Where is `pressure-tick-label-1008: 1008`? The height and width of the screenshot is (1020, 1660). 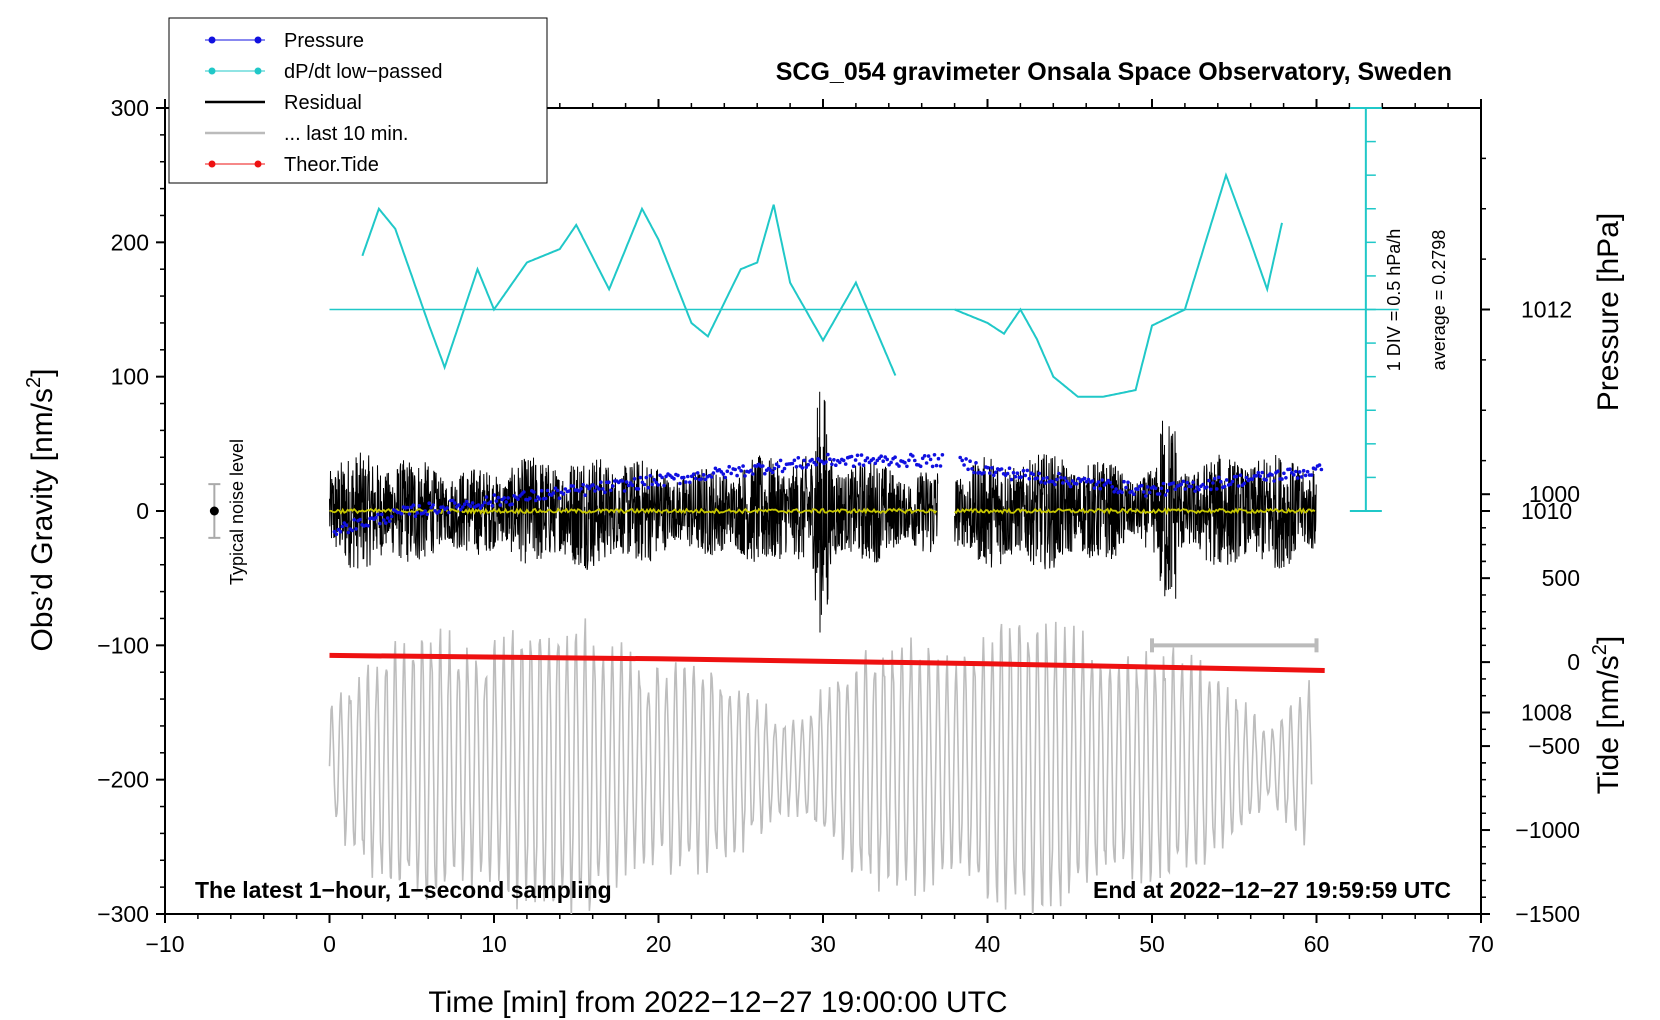
pressure-tick-label-1008: 1008 is located at coordinates (1546, 713).